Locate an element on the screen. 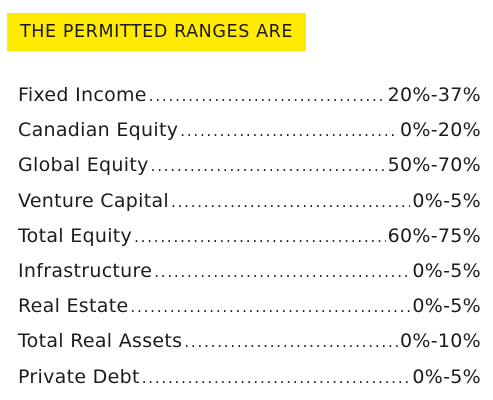 The width and height of the screenshot is (493, 400). range-row-venture-capital: Venture Capital 0%-5% is located at coordinates (249, 201).